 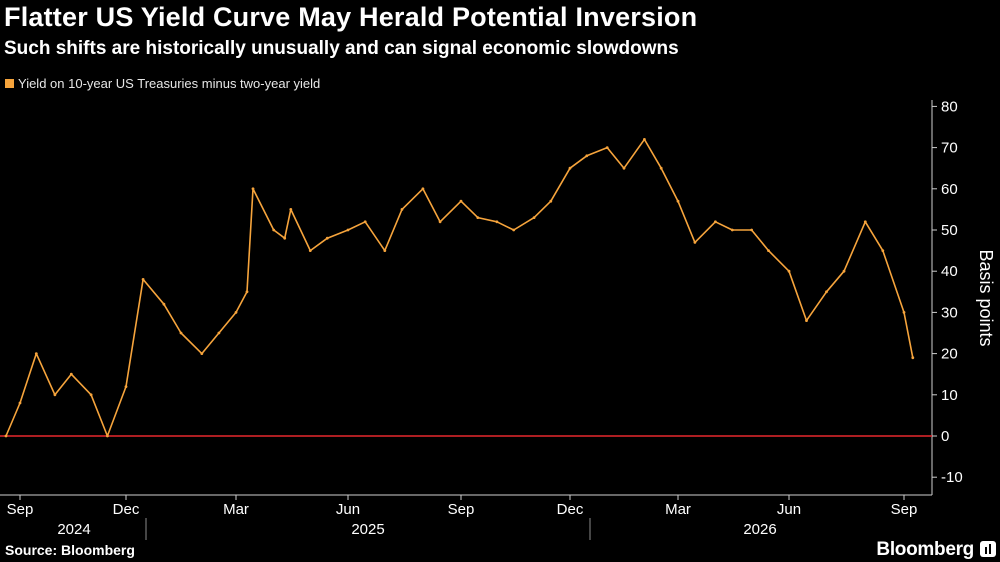 I want to click on bloomberg-logo: Bloomberg, so click(x=925, y=549).